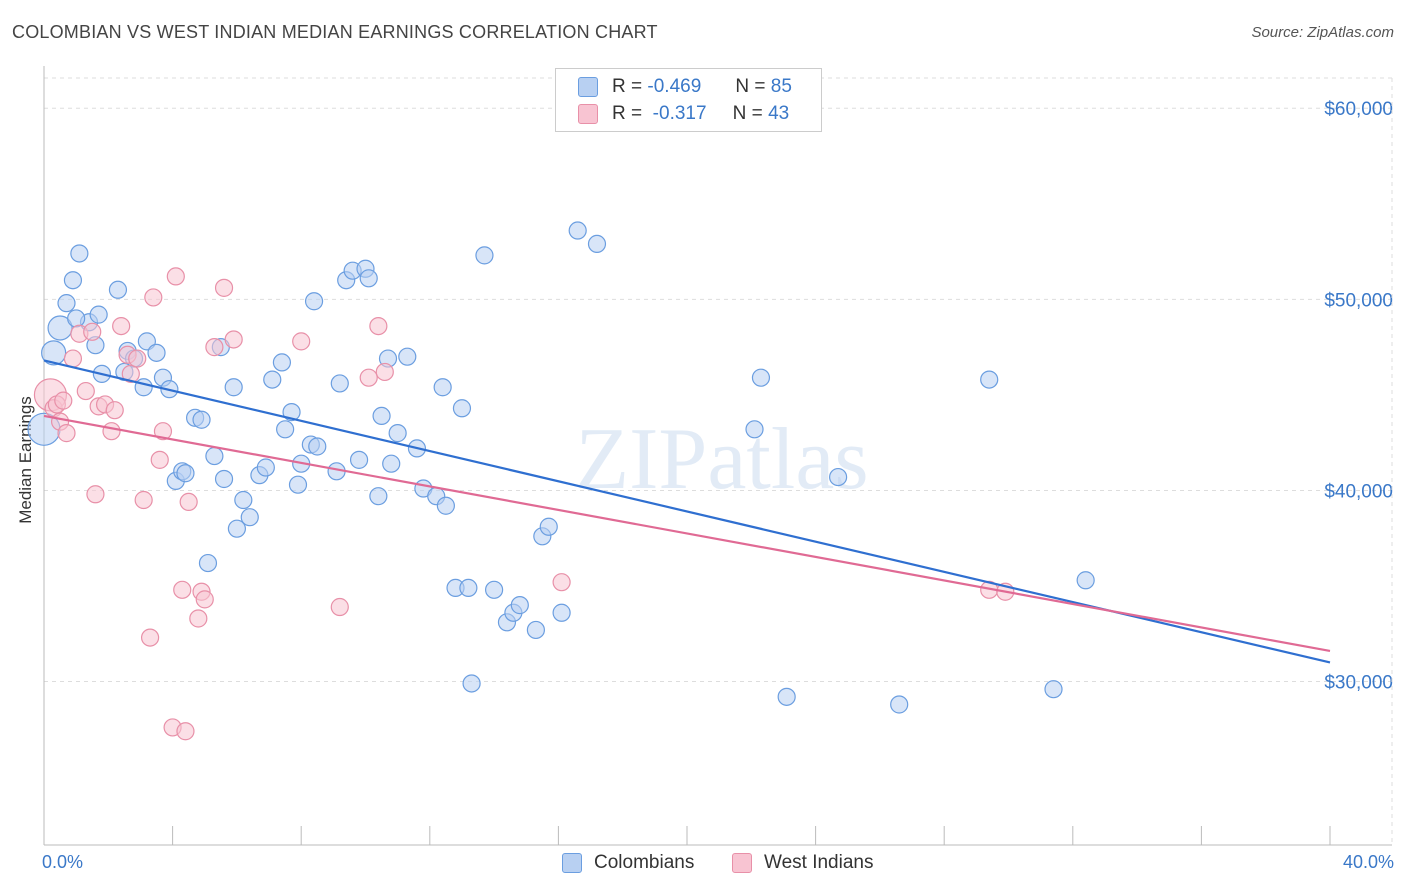 The height and width of the screenshot is (892, 1406). What do you see at coordinates (644, 862) in the screenshot?
I see `bottom-legend-label: Colombians` at bounding box center [644, 862].